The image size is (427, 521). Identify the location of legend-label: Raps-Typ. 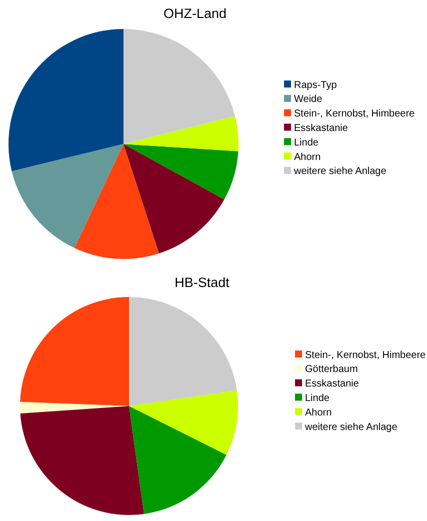
(316, 85).